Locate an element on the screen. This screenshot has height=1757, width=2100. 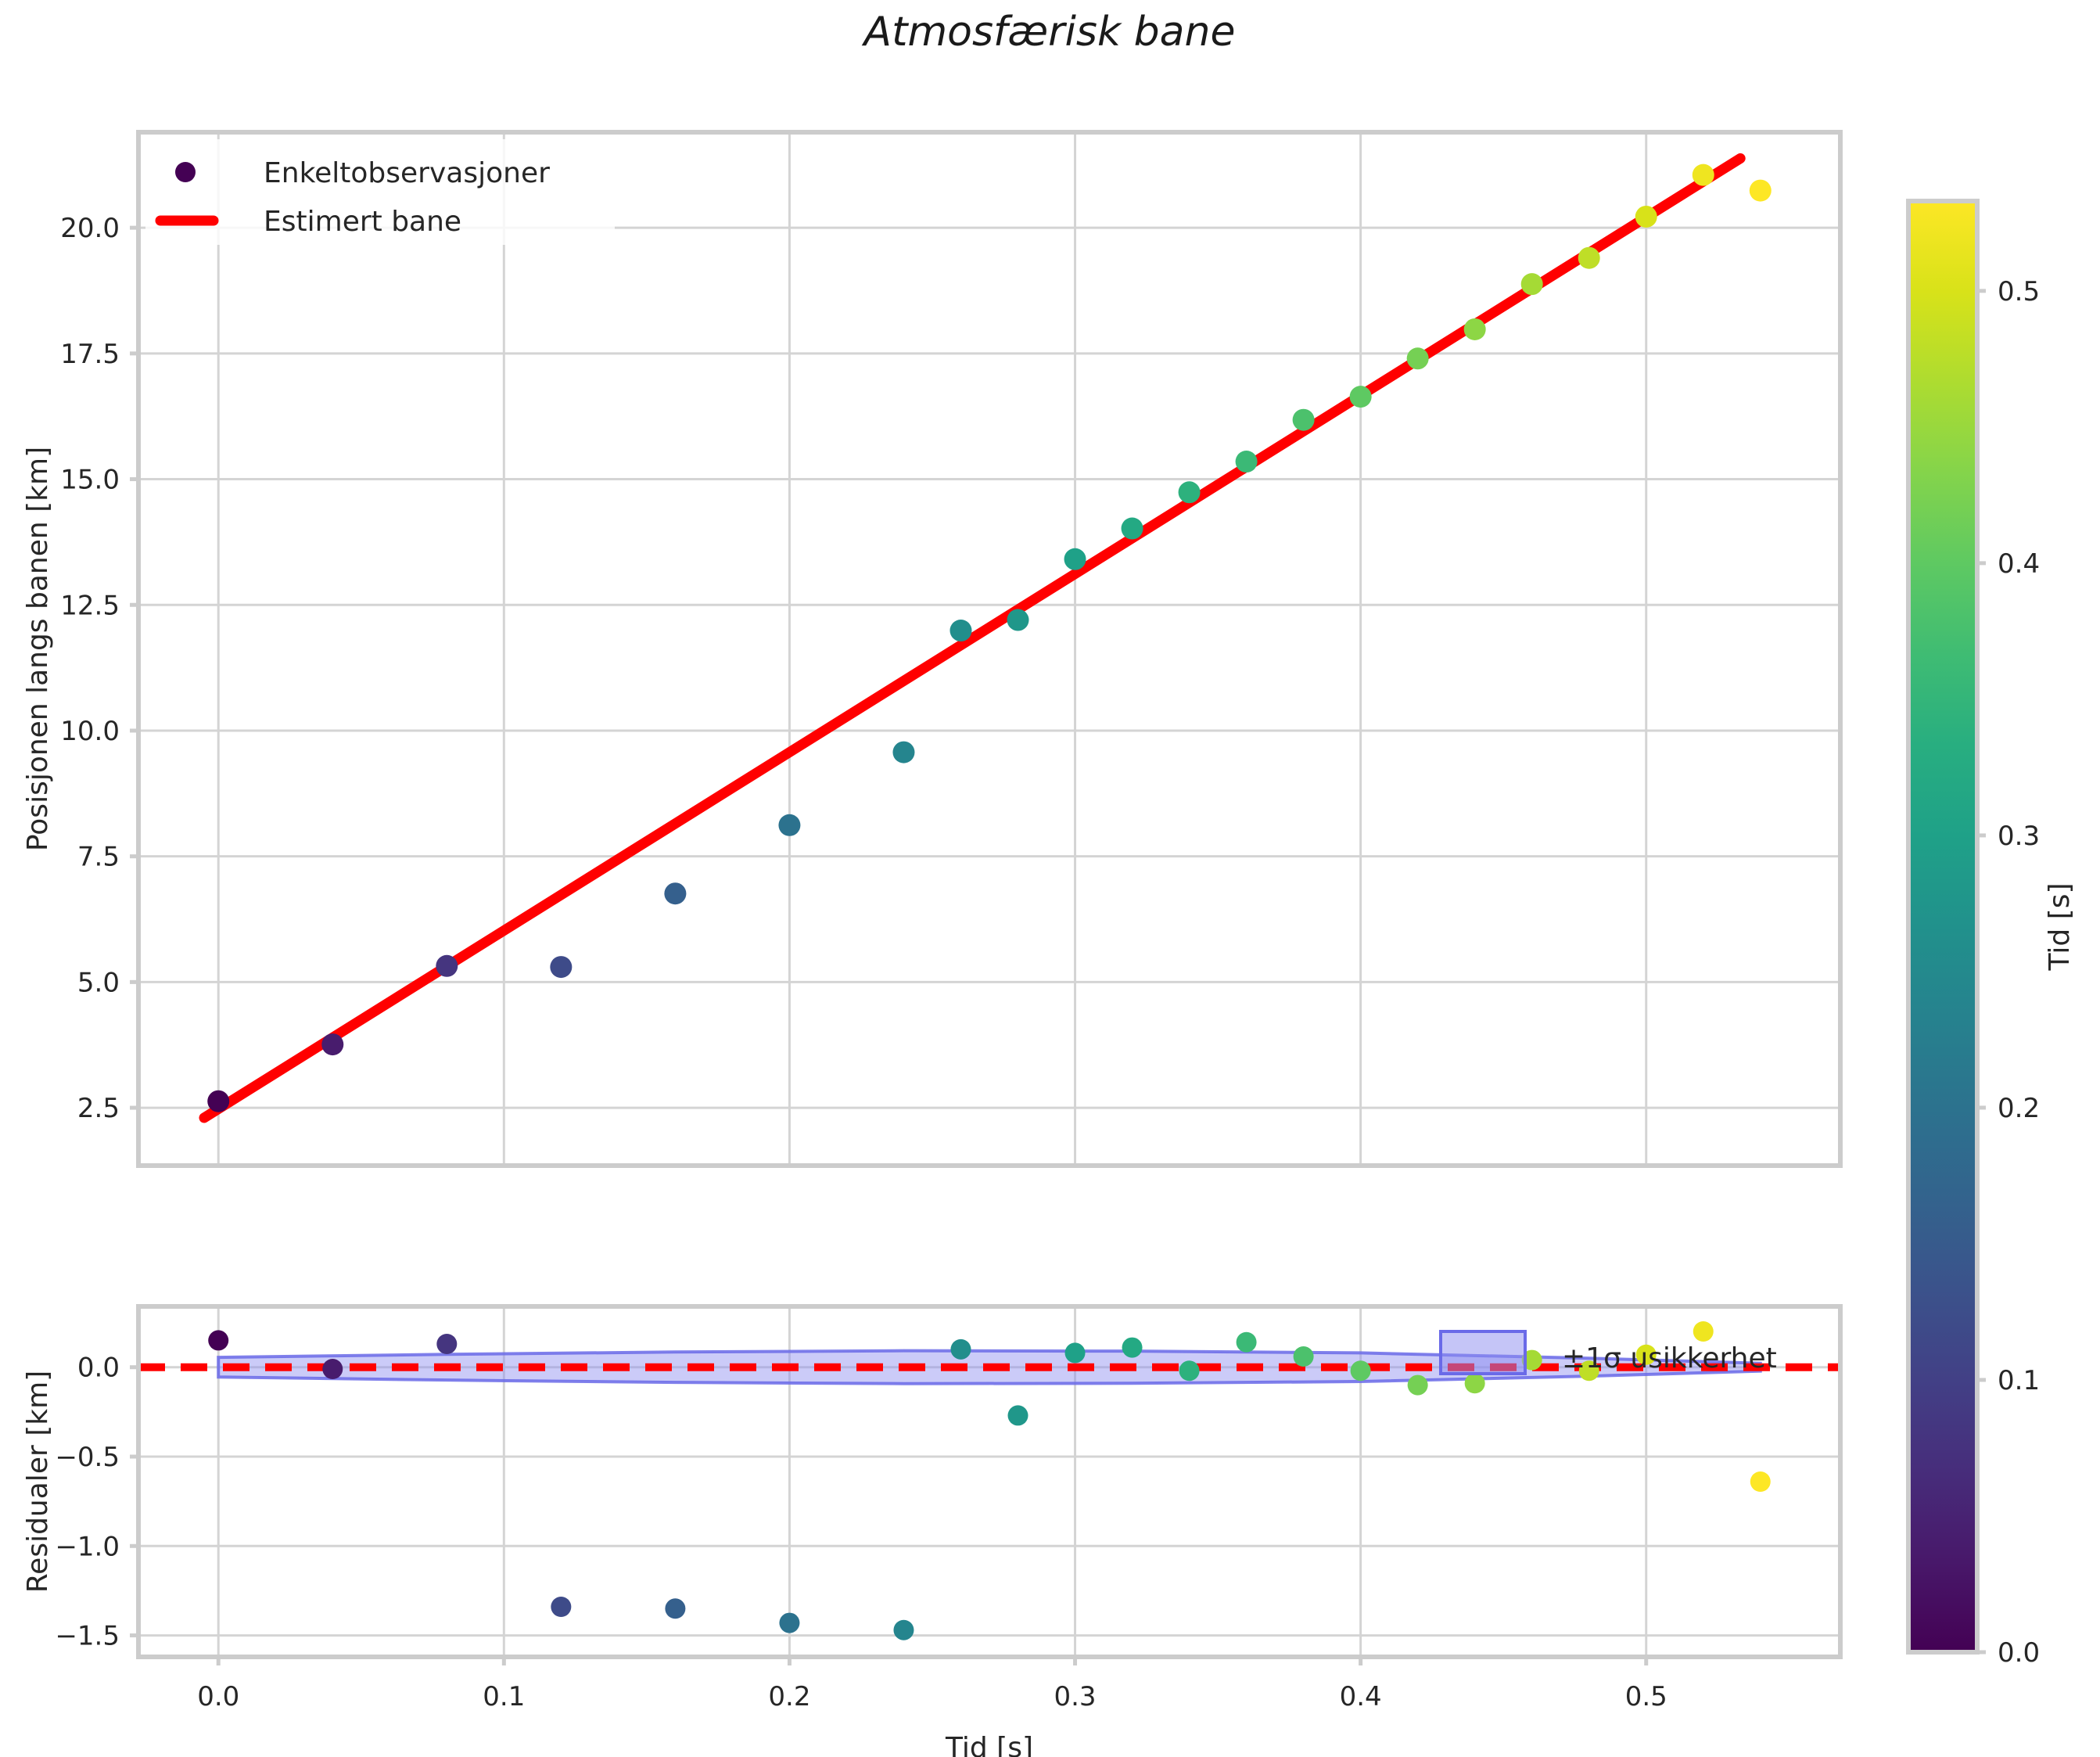
residual-scatter is located at coordinates (989, 1481).